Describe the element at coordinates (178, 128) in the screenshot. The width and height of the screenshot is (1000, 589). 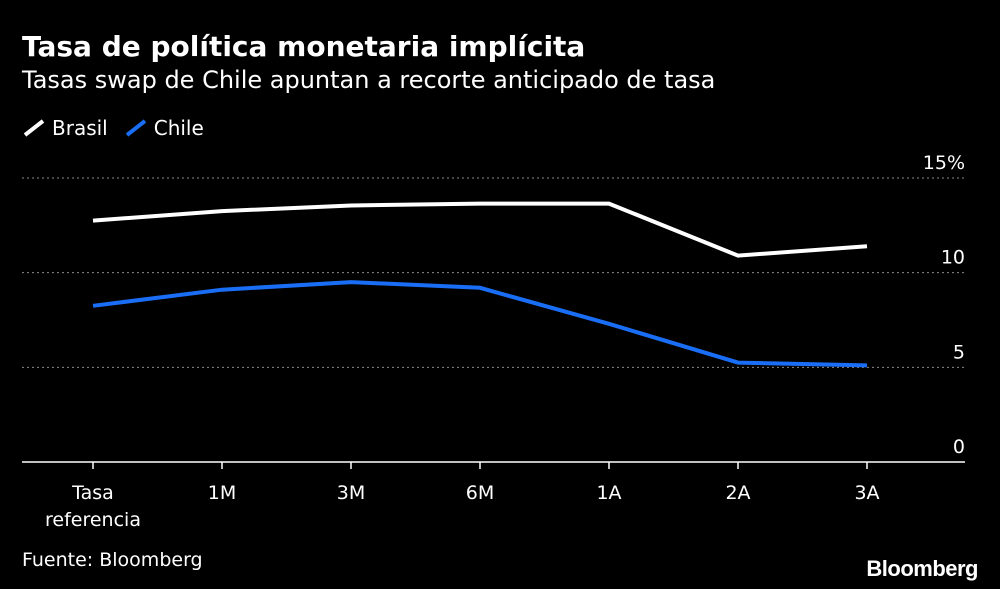
I see `legend-label-chile: Chile` at that location.